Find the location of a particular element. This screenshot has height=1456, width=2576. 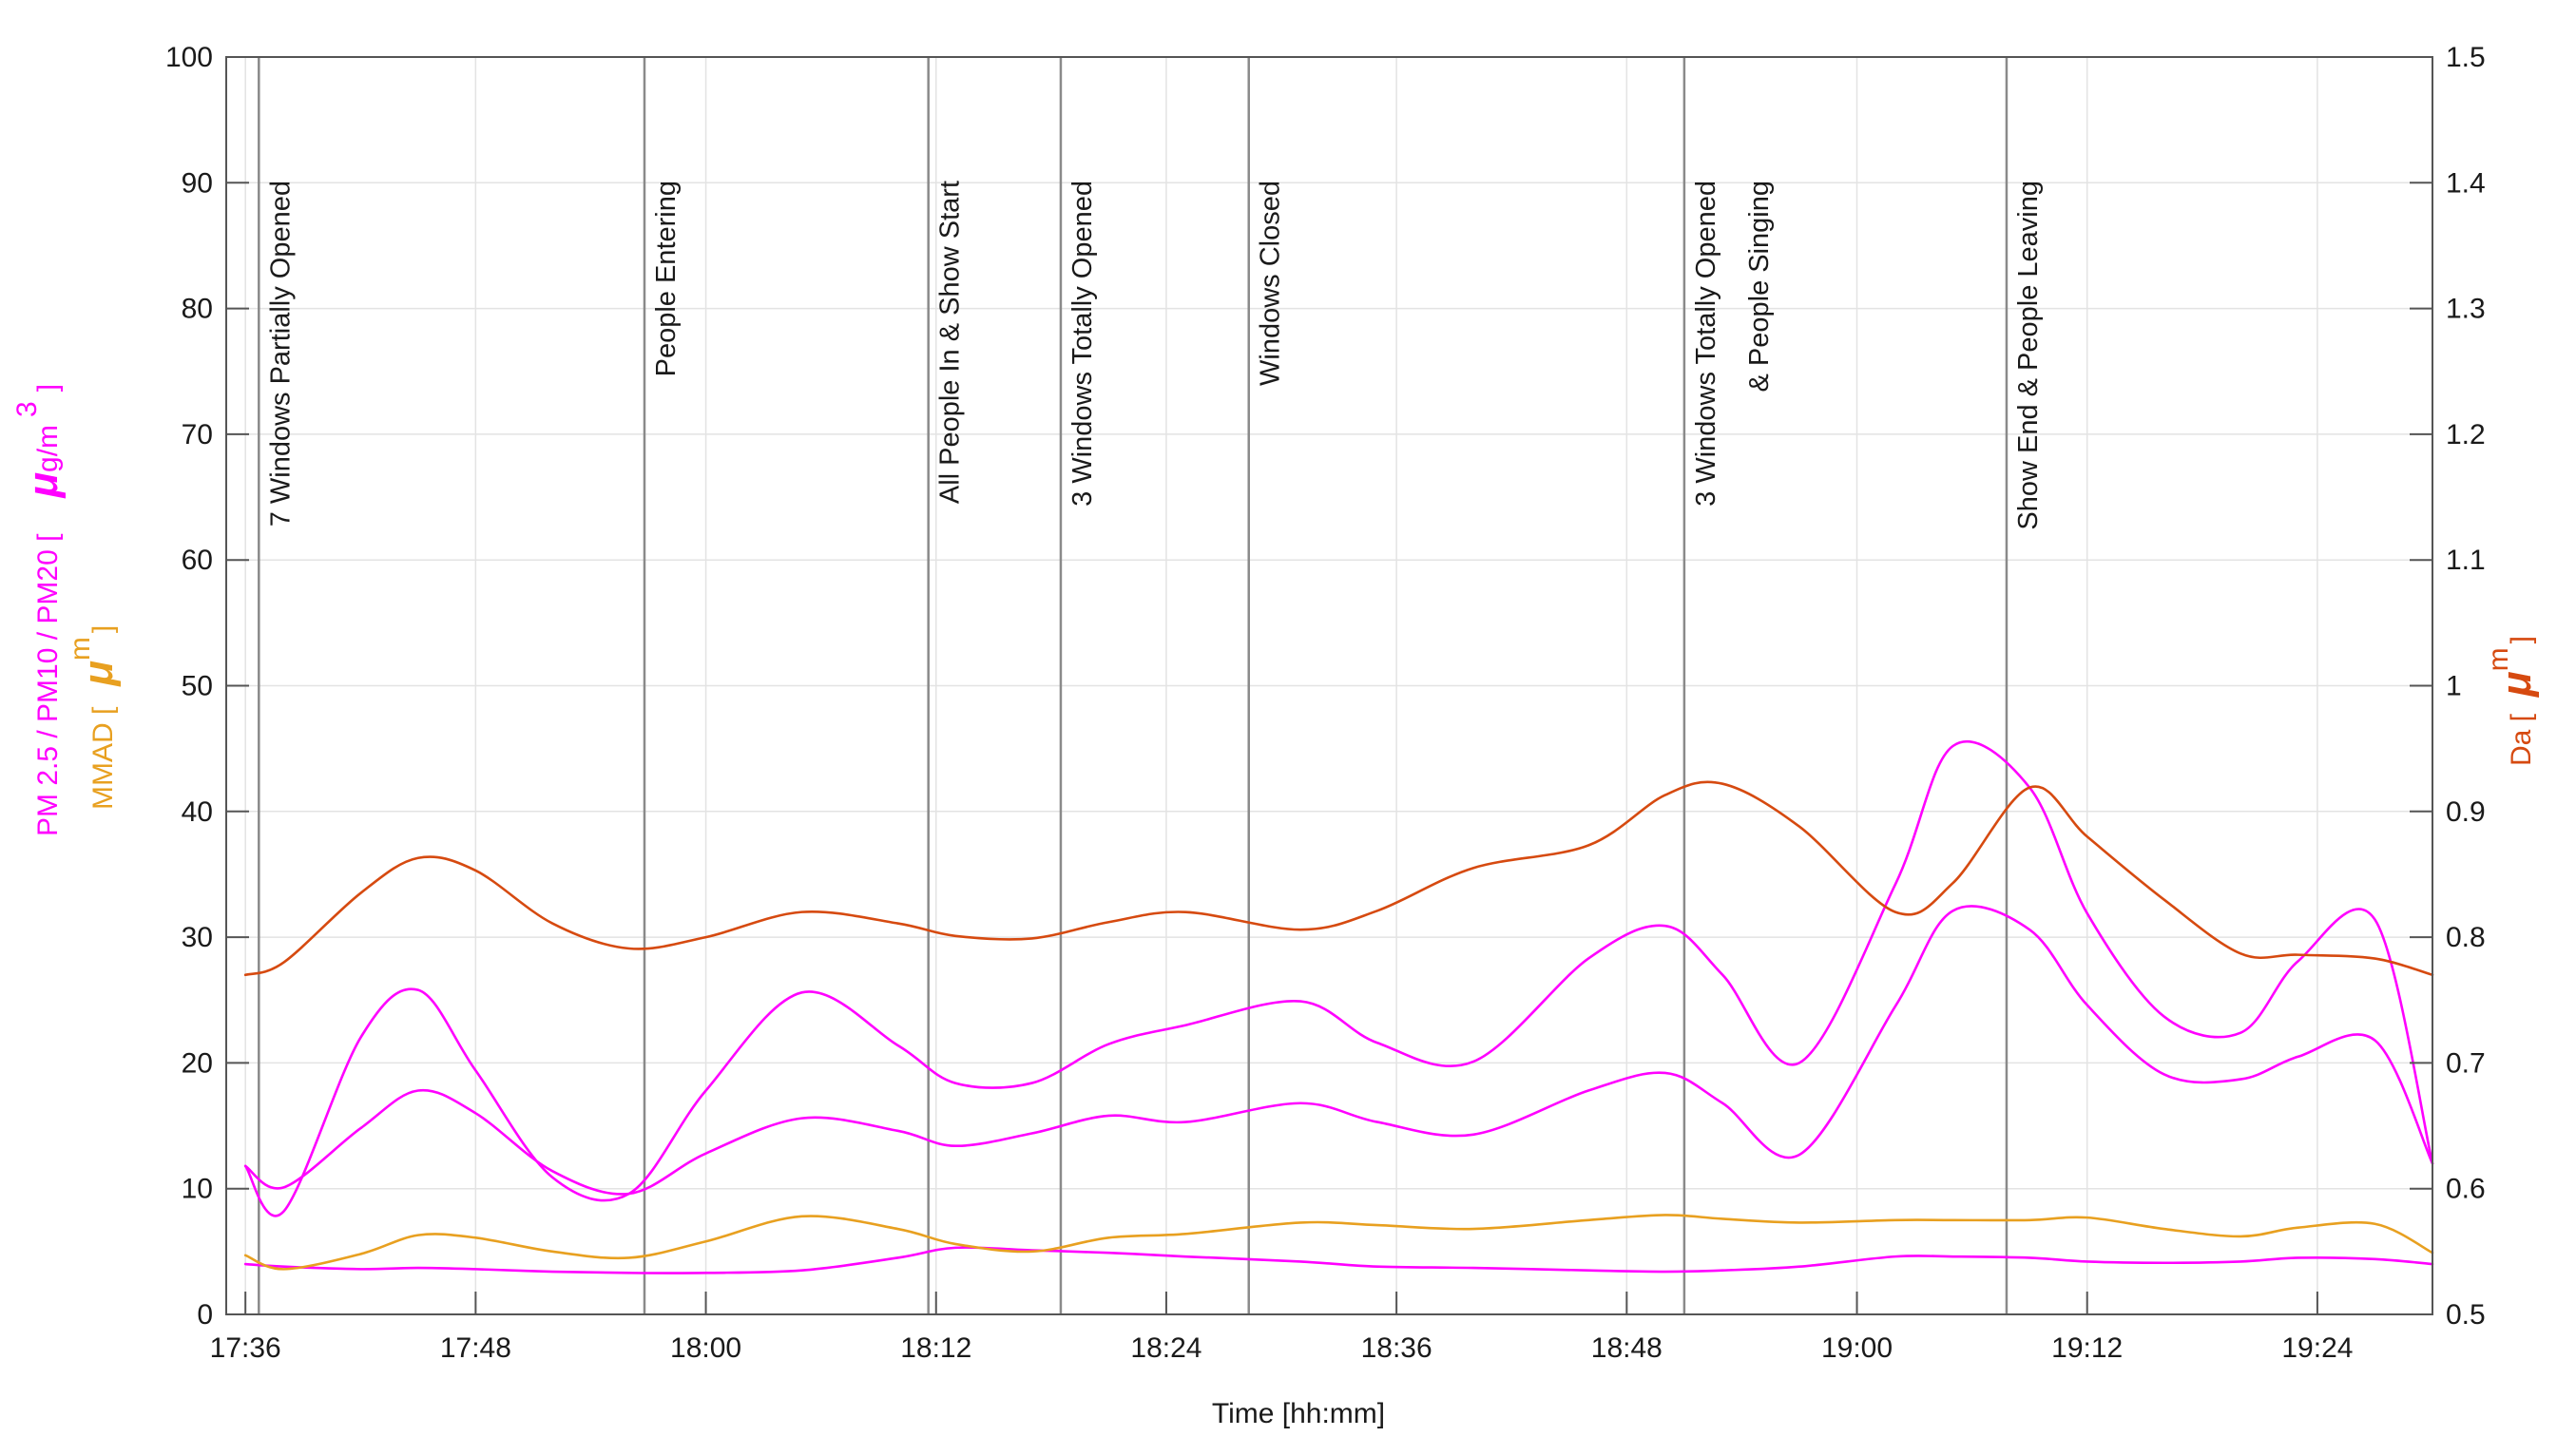

x-tick-label: 19:12 is located at coordinates (2087, 1348).